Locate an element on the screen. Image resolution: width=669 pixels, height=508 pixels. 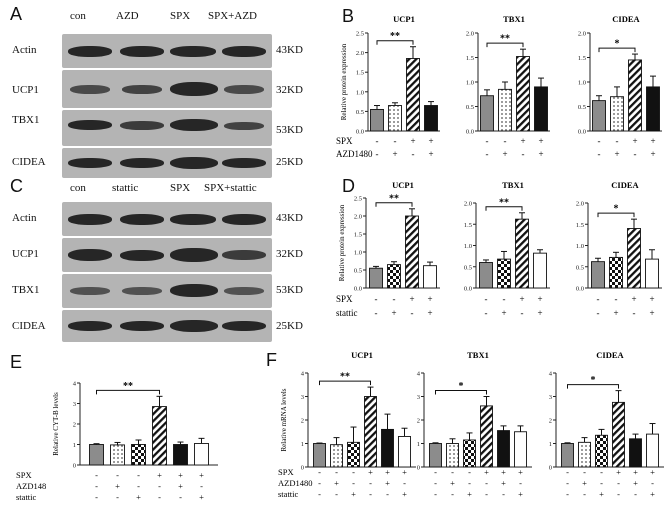
lane-header: AZD is located at coordinates (127, 16).